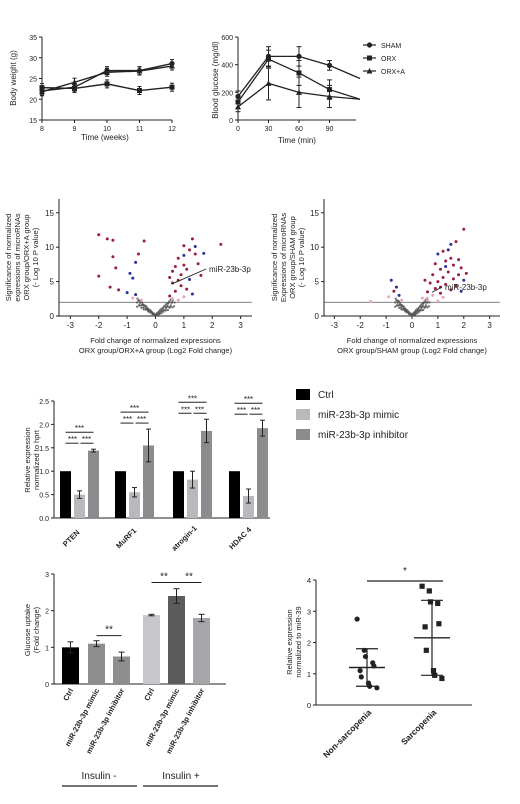 Image resolution: width=520 pixels, height=804 pixels. What do you see at coordinates (437, 289) in the screenshot?
I see `annotation-arrow` at bounding box center [437, 289].